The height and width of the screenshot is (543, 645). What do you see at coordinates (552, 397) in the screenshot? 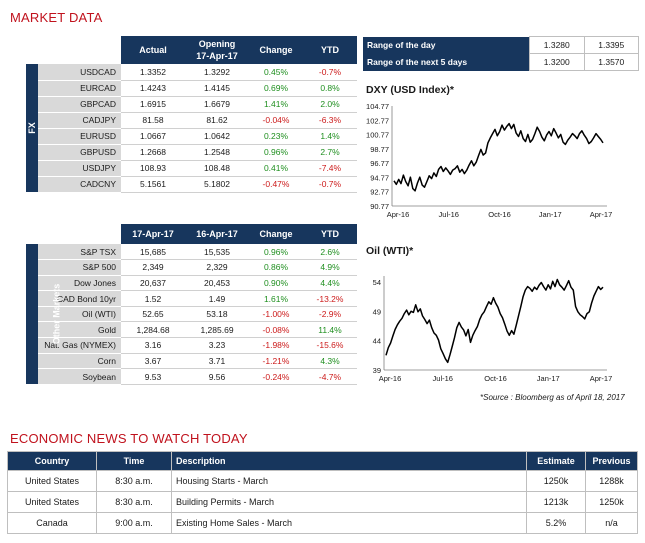
I see `source-note: *Source : Bloomberg as of April 18, 2017` at bounding box center [552, 397].